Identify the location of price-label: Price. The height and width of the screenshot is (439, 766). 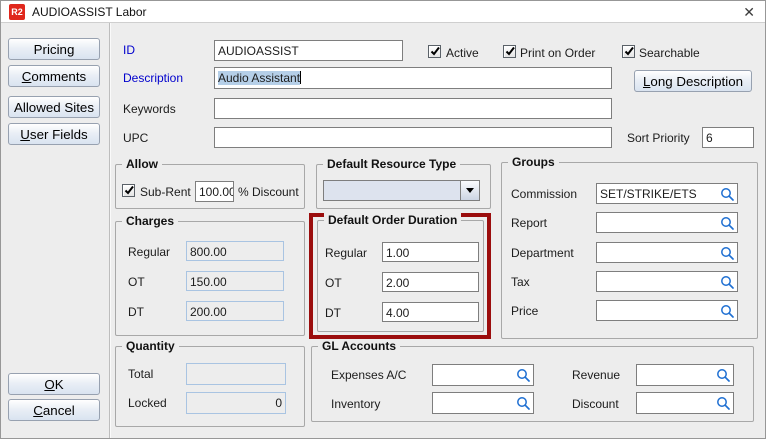
(525, 311).